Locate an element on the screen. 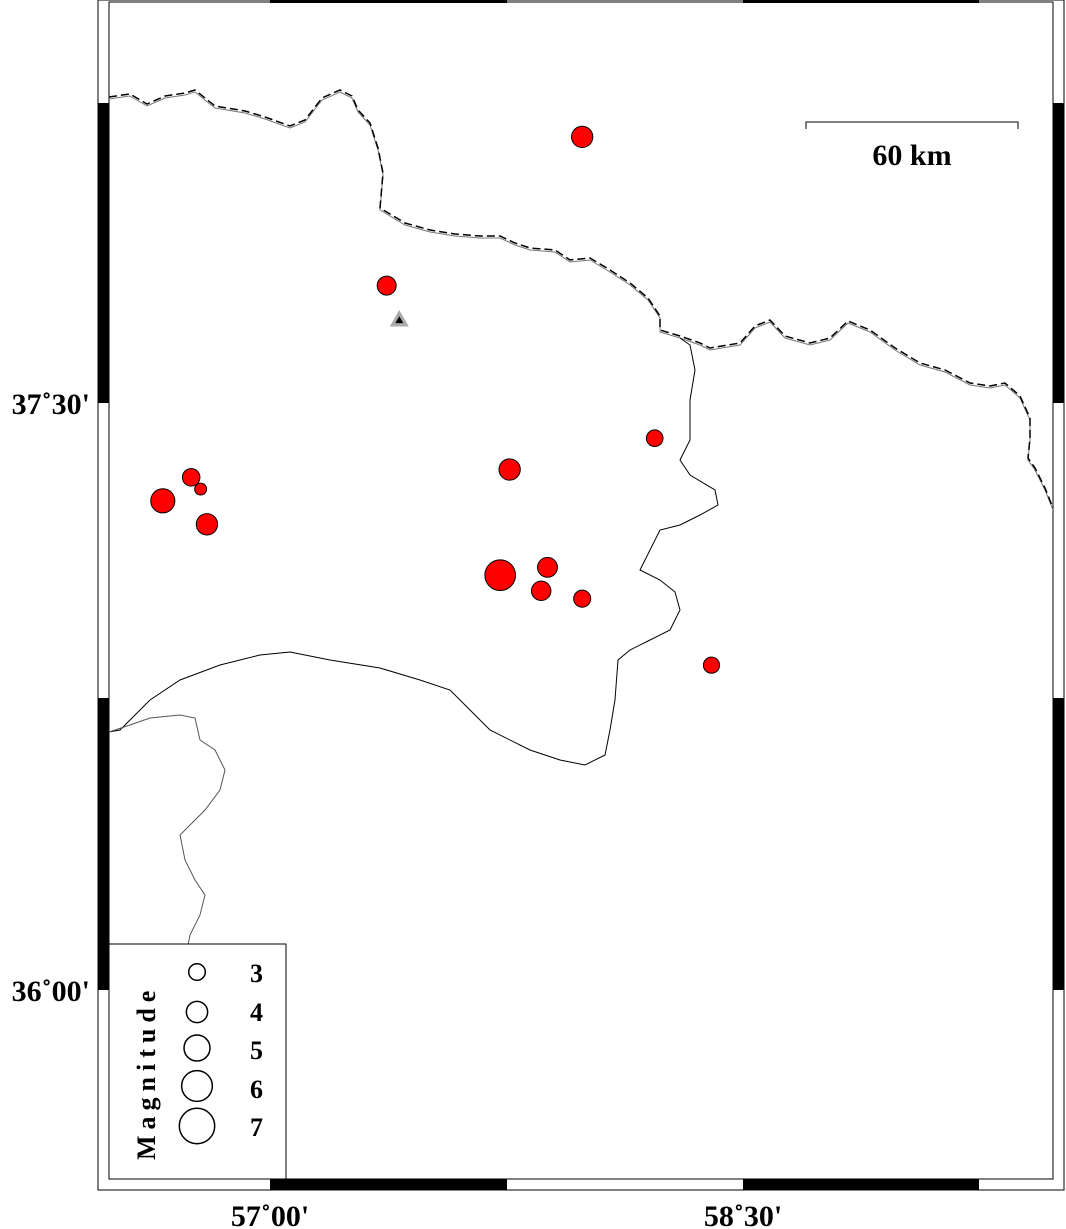 This screenshot has height=1229, width=1066. lat-label-36: 36˚00' is located at coordinates (51, 991).